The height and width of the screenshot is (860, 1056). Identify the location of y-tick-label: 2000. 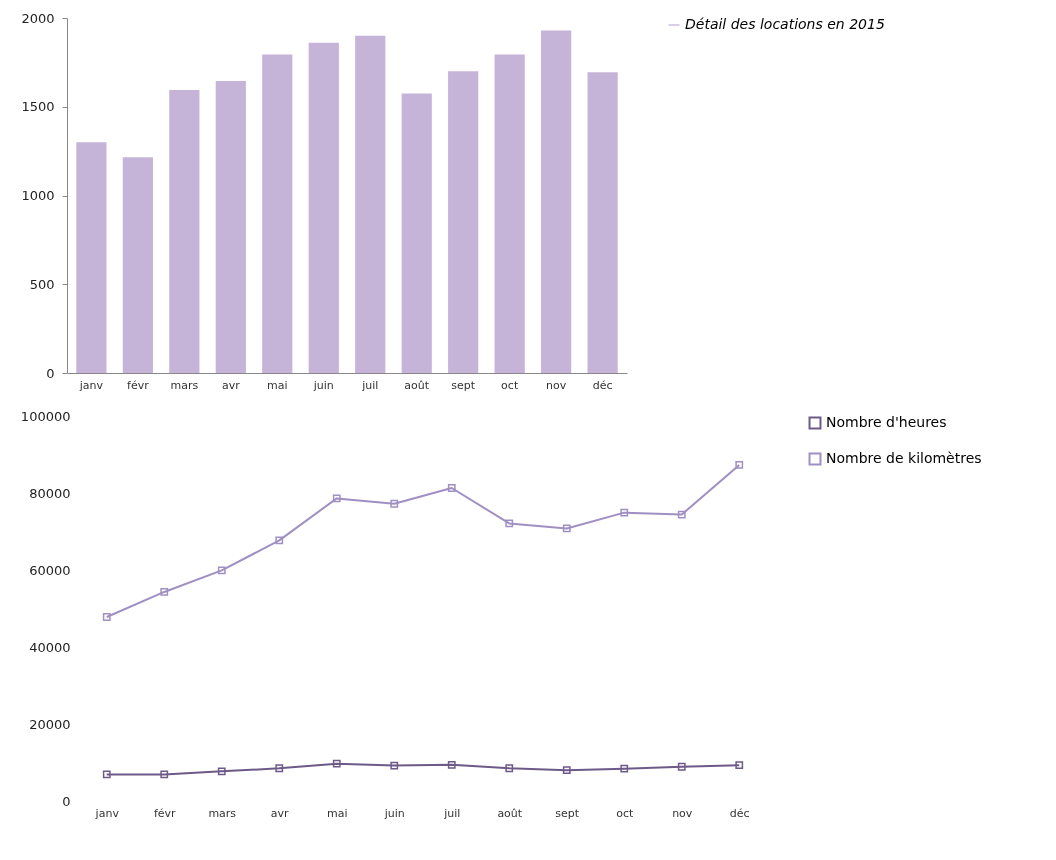
(38, 18).